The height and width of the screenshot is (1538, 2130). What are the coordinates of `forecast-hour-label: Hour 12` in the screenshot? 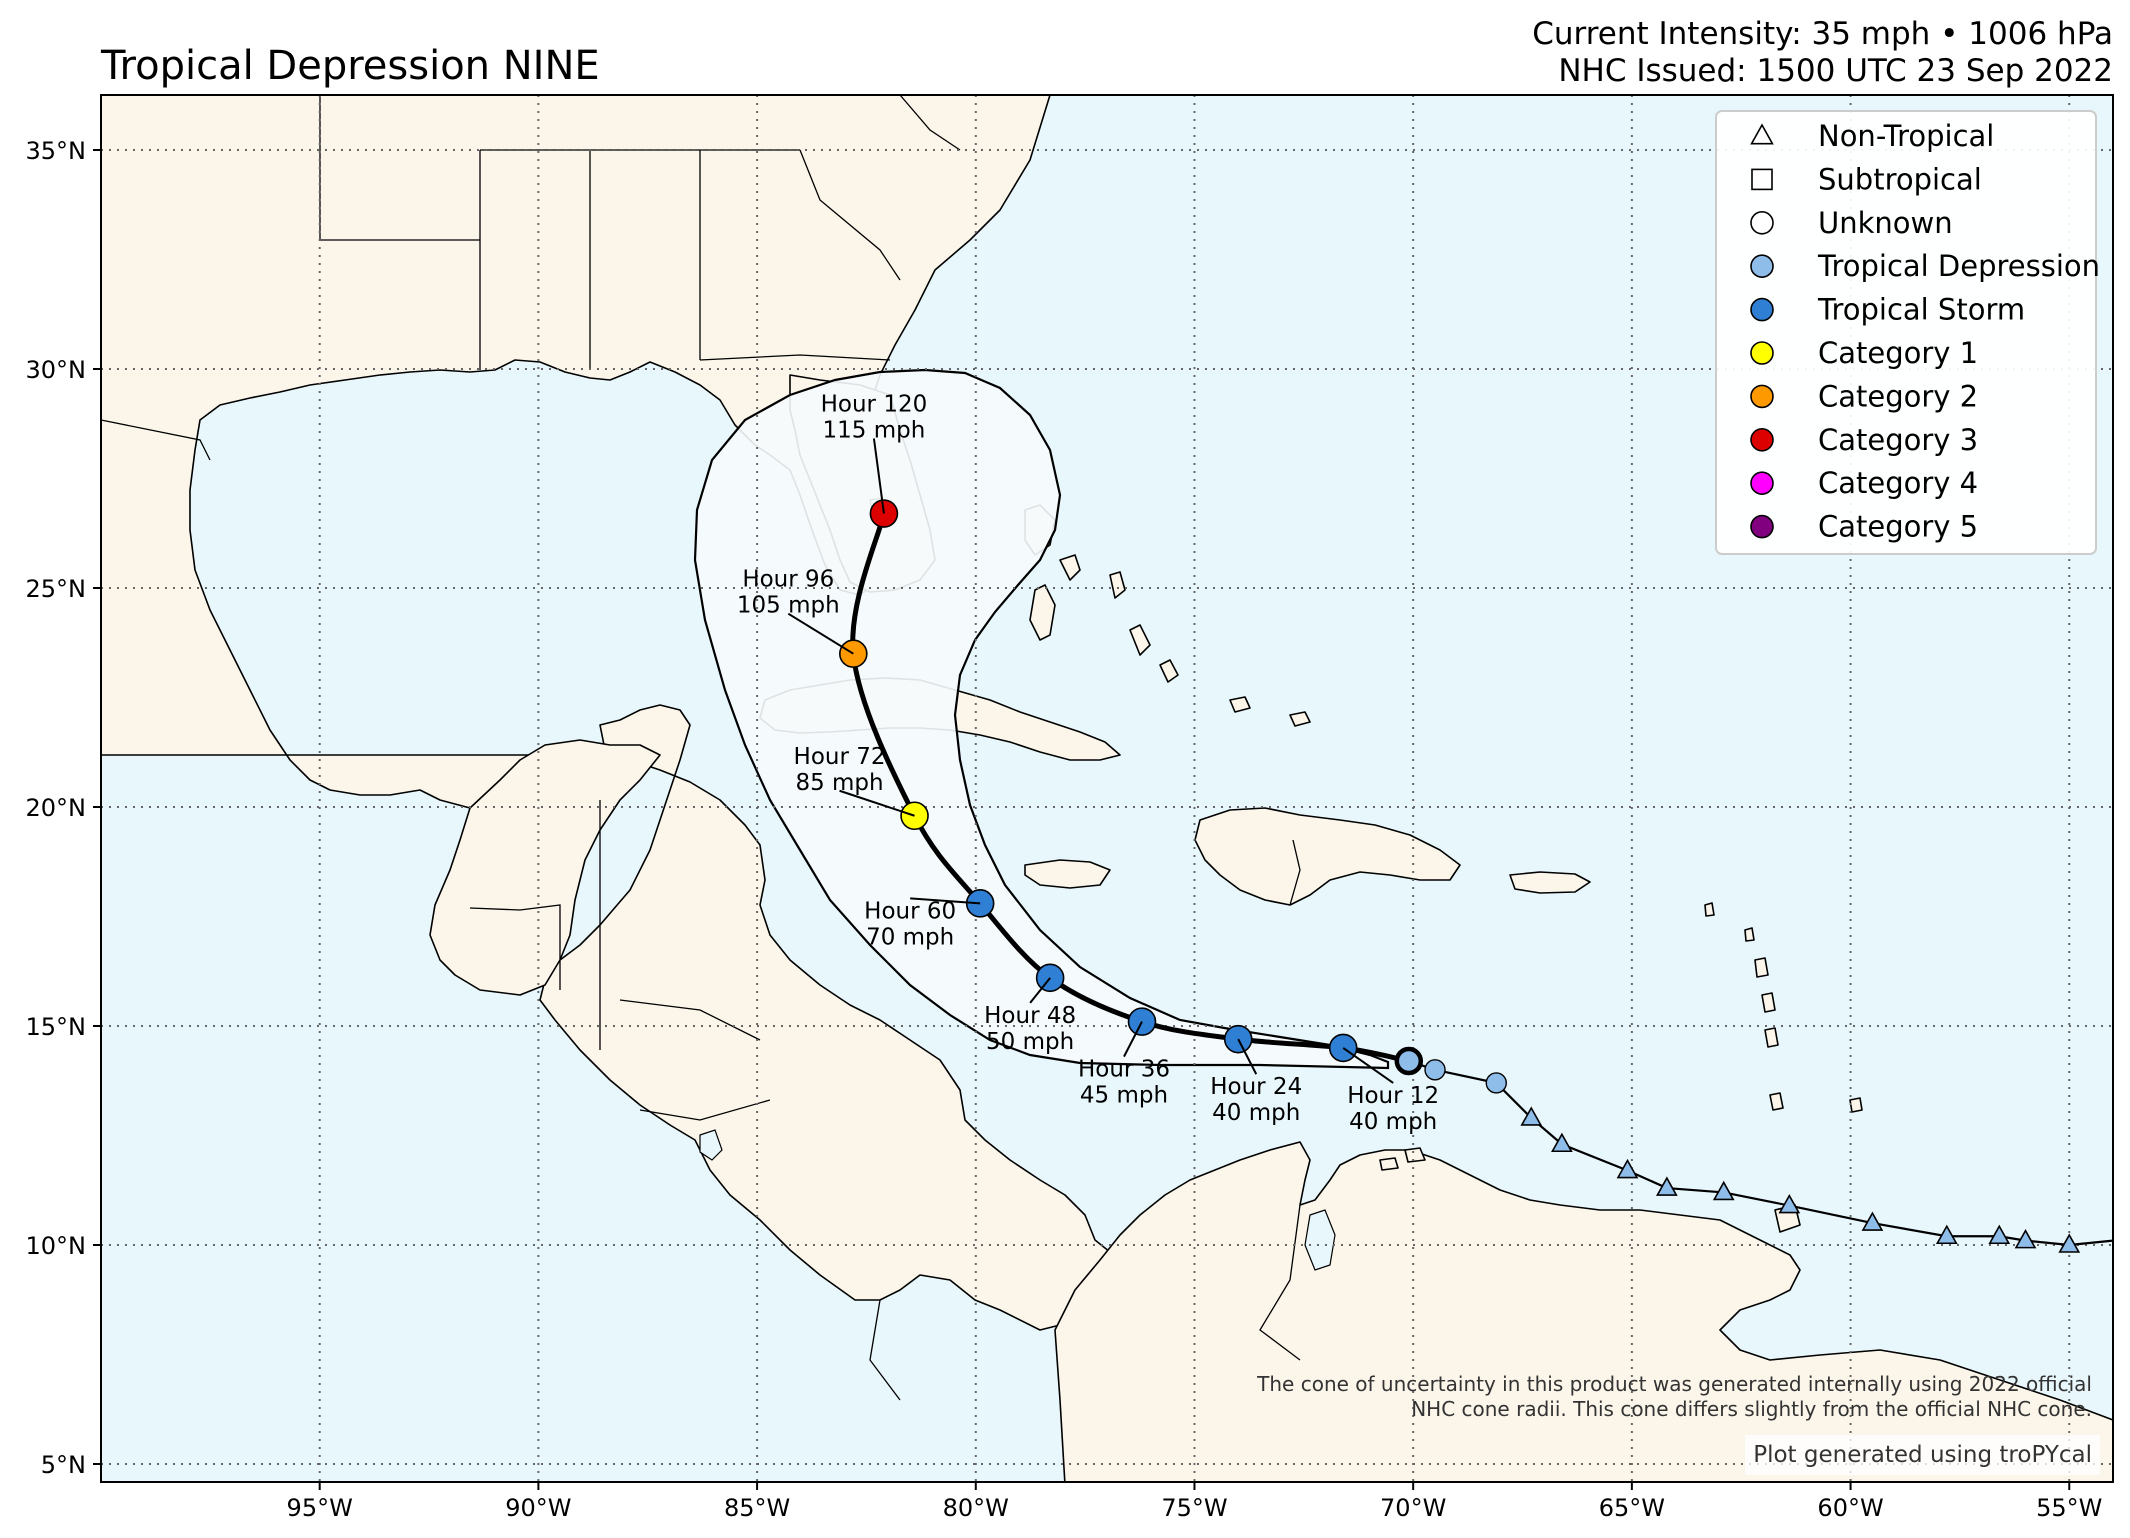 It's located at (1393, 1096).